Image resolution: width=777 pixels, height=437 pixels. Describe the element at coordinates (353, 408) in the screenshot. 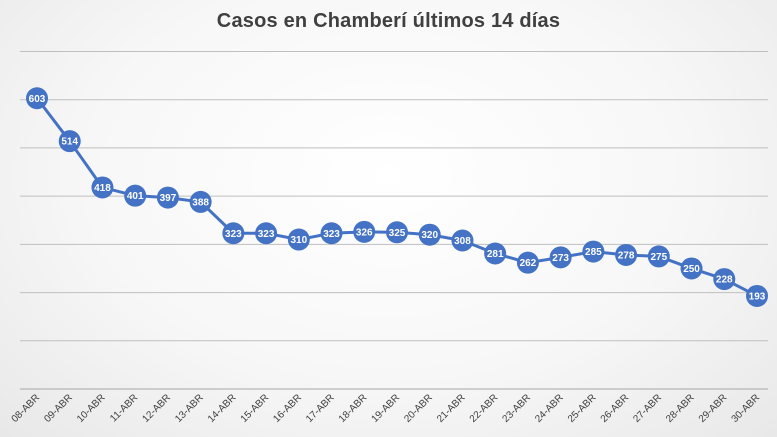

I see `x-tick-label: 18-ABR` at that location.